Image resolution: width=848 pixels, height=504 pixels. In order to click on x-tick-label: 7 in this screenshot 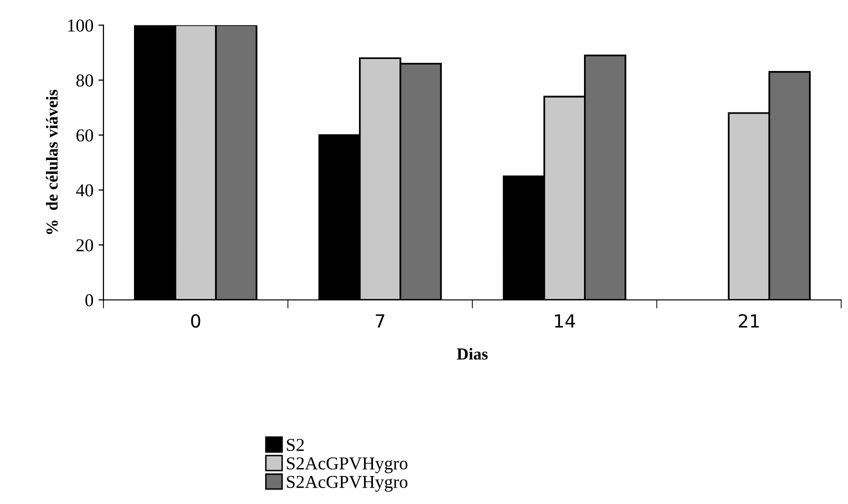, I will do `click(380, 321)`.